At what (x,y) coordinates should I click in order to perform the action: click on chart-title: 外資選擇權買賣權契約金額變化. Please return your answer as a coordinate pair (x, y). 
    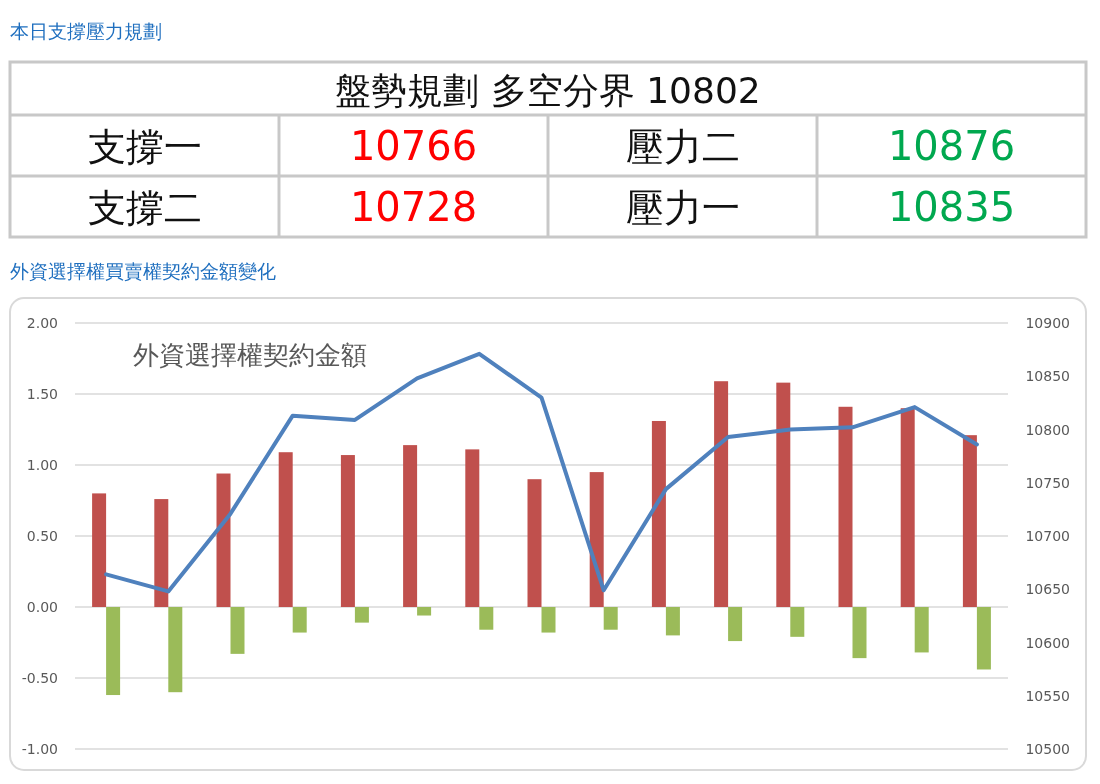
    Looking at the image, I should click on (143, 271).